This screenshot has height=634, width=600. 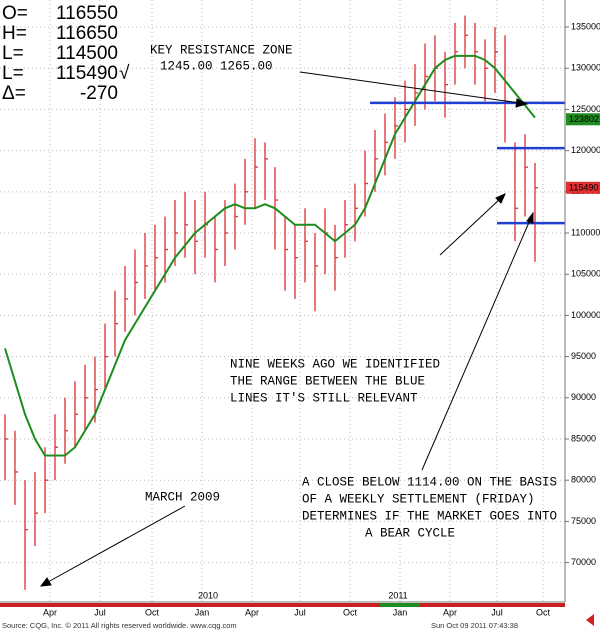 I want to click on info-box: O= 116550 H= 116650 L= 114500 L= 115490 √ Δ= -270, so click(x=66, y=53).